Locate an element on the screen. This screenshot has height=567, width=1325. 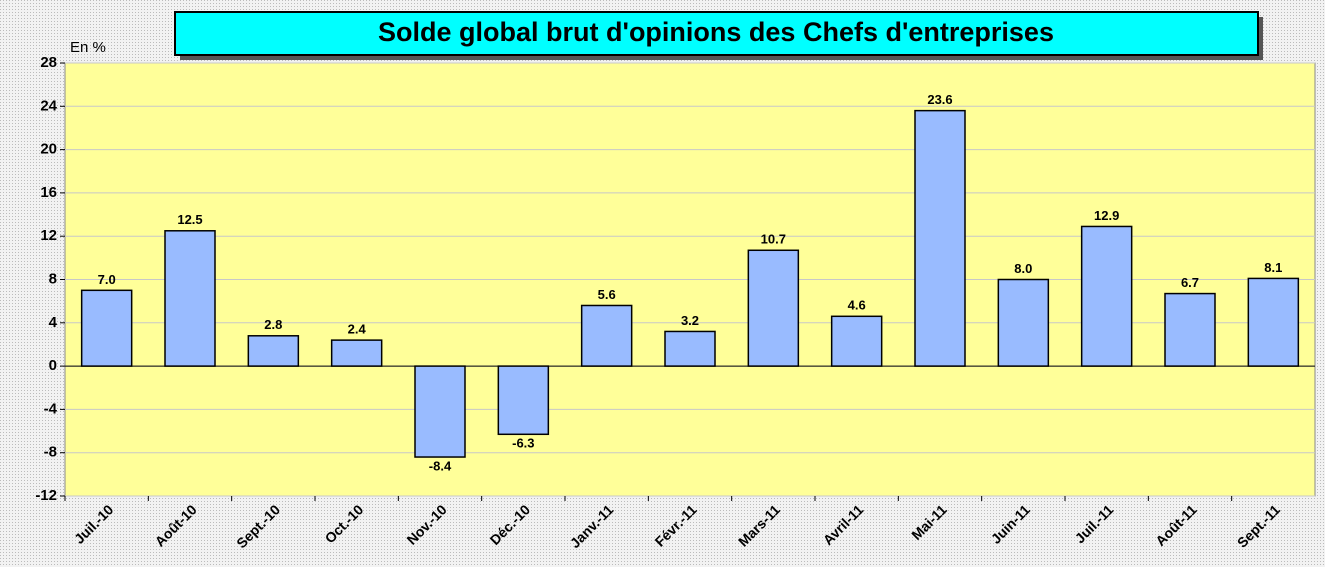
y-tick-label: 20 is located at coordinates (48, 149).